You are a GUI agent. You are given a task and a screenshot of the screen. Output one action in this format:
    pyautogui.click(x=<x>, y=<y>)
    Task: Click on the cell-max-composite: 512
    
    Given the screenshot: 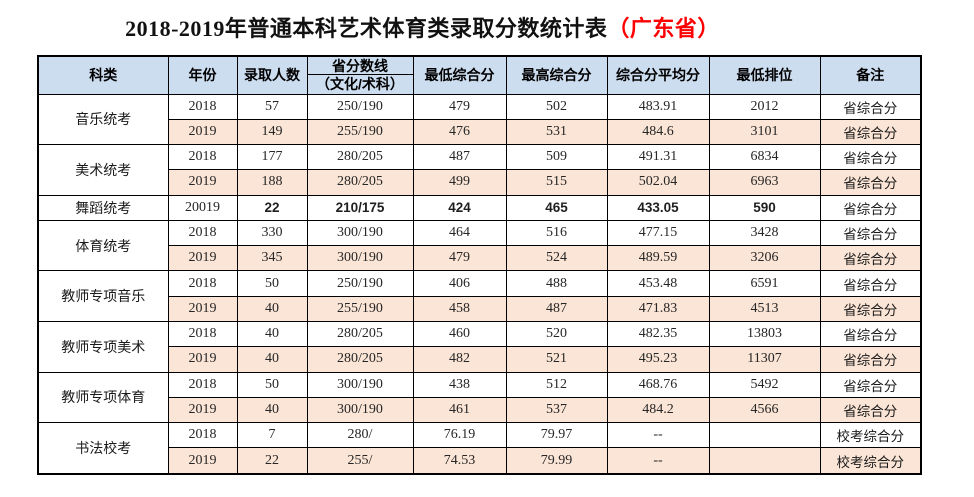 What is the action you would take?
    pyautogui.click(x=556, y=384)
    